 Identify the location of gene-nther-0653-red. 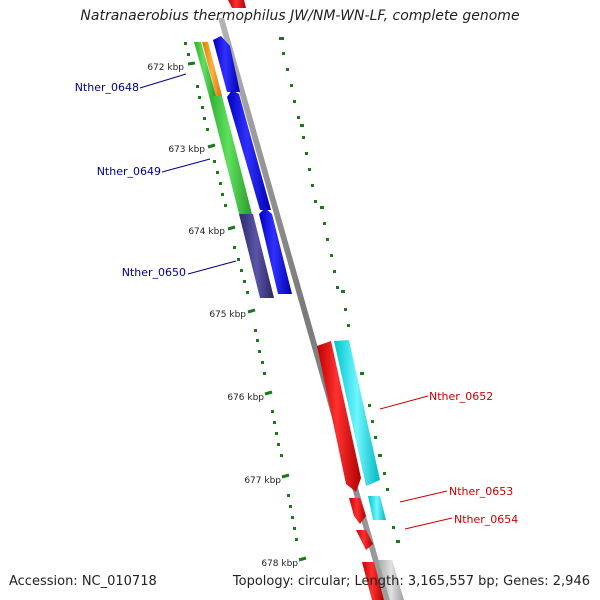
(357, 511).